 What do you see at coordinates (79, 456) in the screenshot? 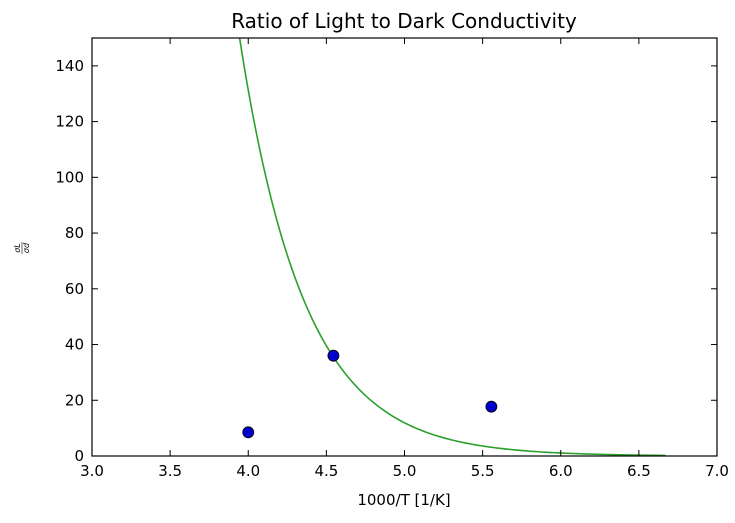
I see `y-tick-label: 0` at bounding box center [79, 456].